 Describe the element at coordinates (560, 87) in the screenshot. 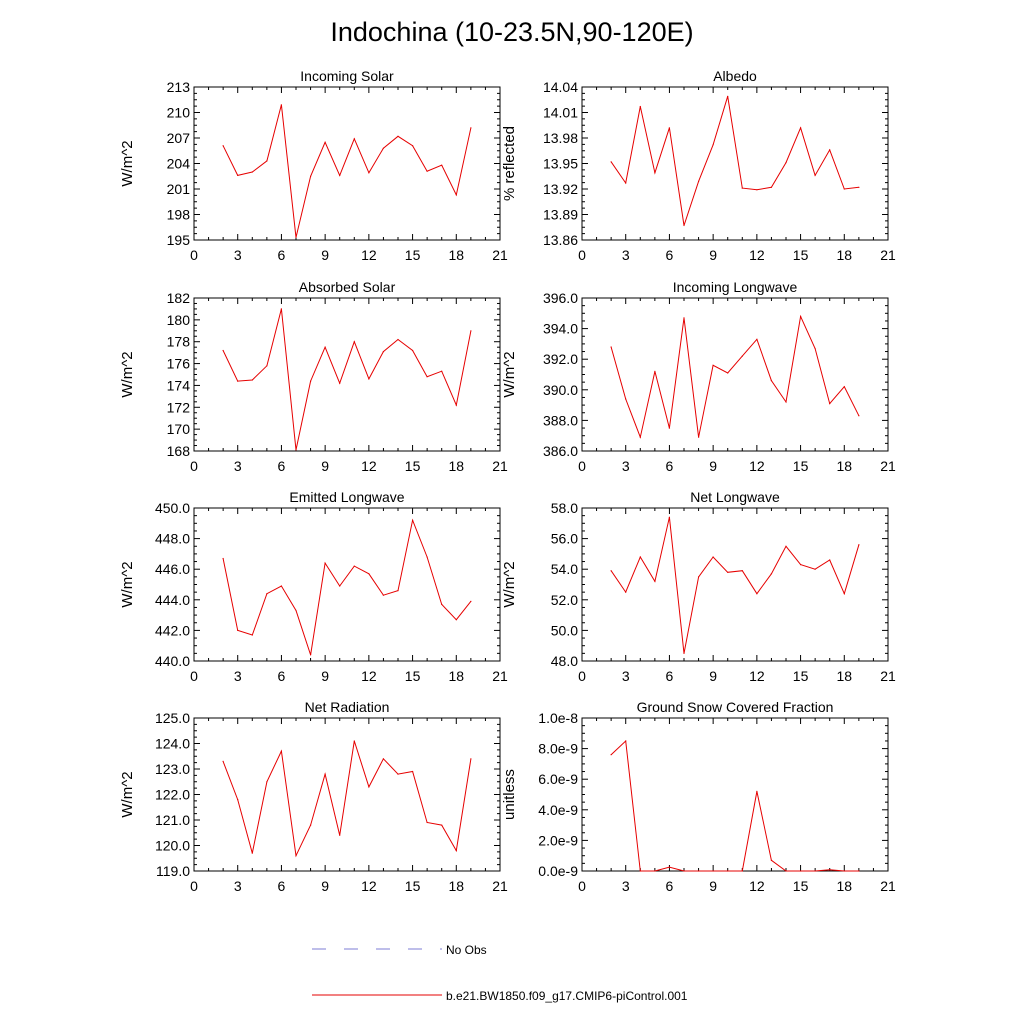

I see `y-tick-label: 14.04` at that location.